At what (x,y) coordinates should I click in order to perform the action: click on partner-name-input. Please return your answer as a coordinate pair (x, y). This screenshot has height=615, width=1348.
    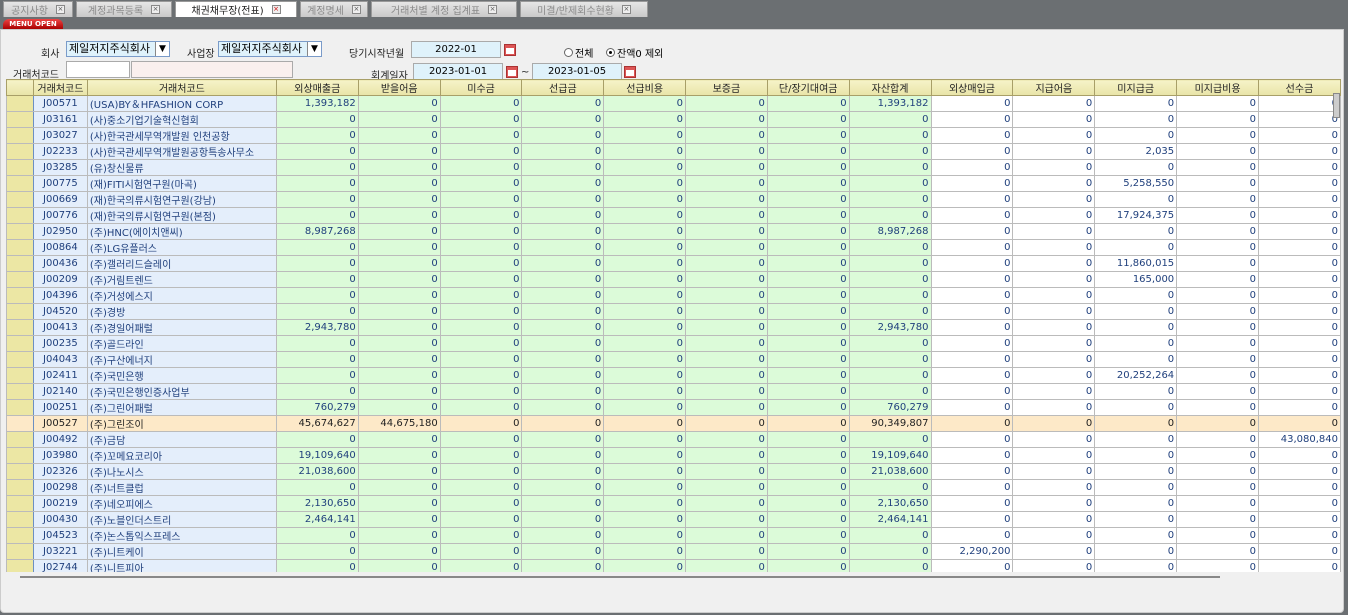
    Looking at the image, I should click on (212, 69).